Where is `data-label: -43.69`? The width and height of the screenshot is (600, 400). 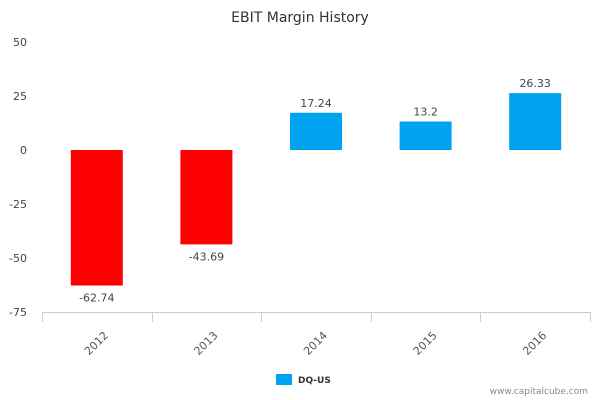
data-label: -43.69 is located at coordinates (206, 256).